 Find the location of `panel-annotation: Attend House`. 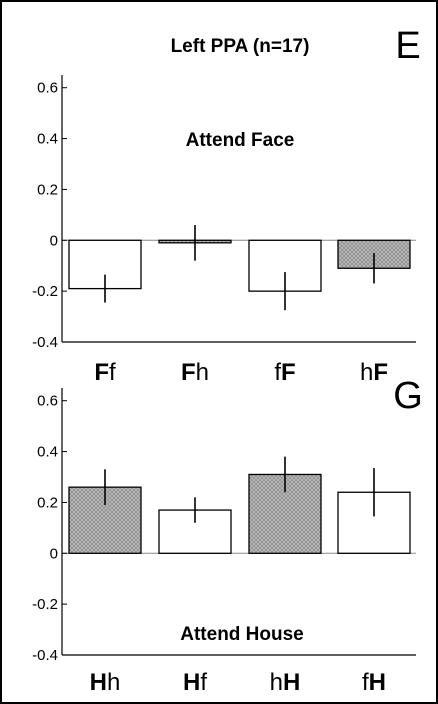

panel-annotation: Attend House is located at coordinates (242, 634).